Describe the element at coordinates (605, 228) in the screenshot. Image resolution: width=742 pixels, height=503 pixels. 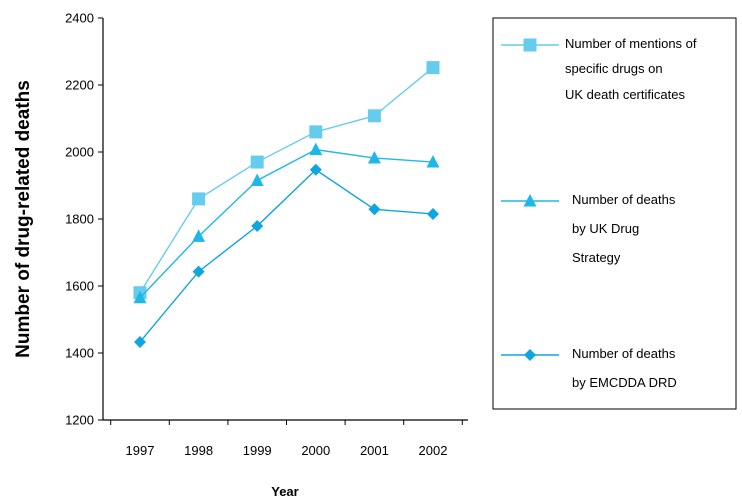
I see `legend-label: by UK Drug` at that location.